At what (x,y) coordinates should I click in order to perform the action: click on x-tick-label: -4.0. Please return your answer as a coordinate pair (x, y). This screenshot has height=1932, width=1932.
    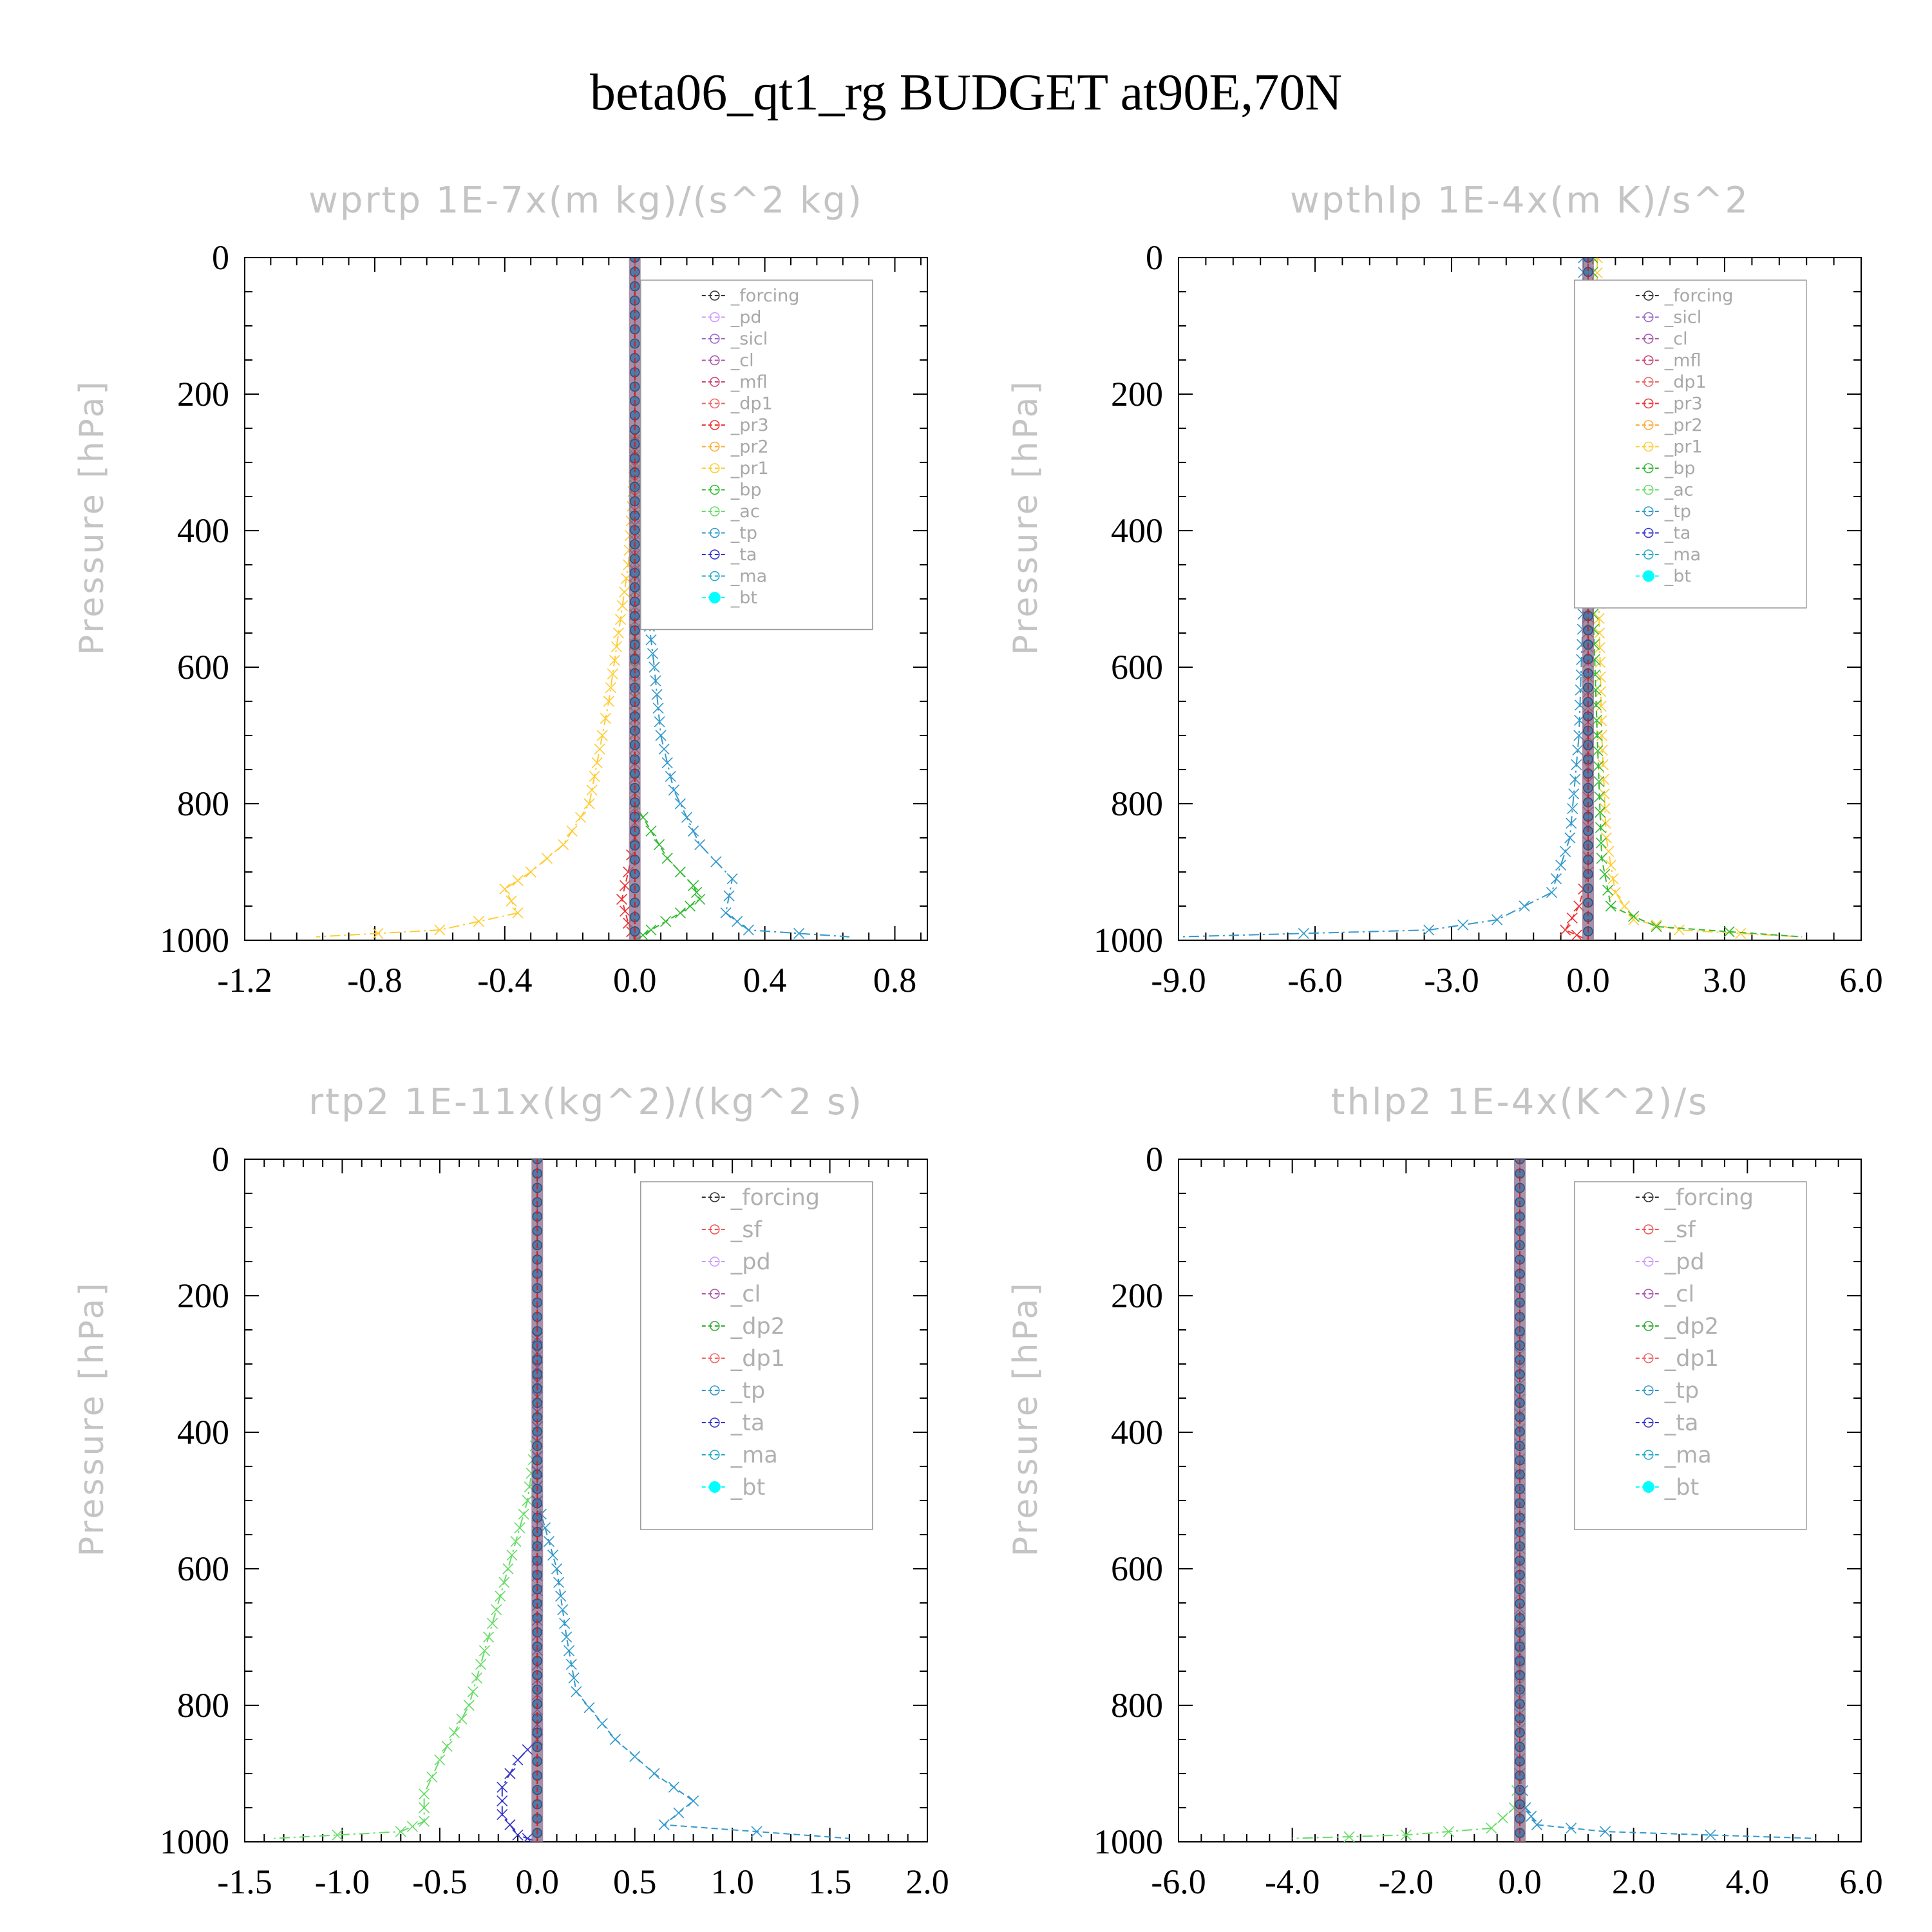
    Looking at the image, I should click on (1292, 1882).